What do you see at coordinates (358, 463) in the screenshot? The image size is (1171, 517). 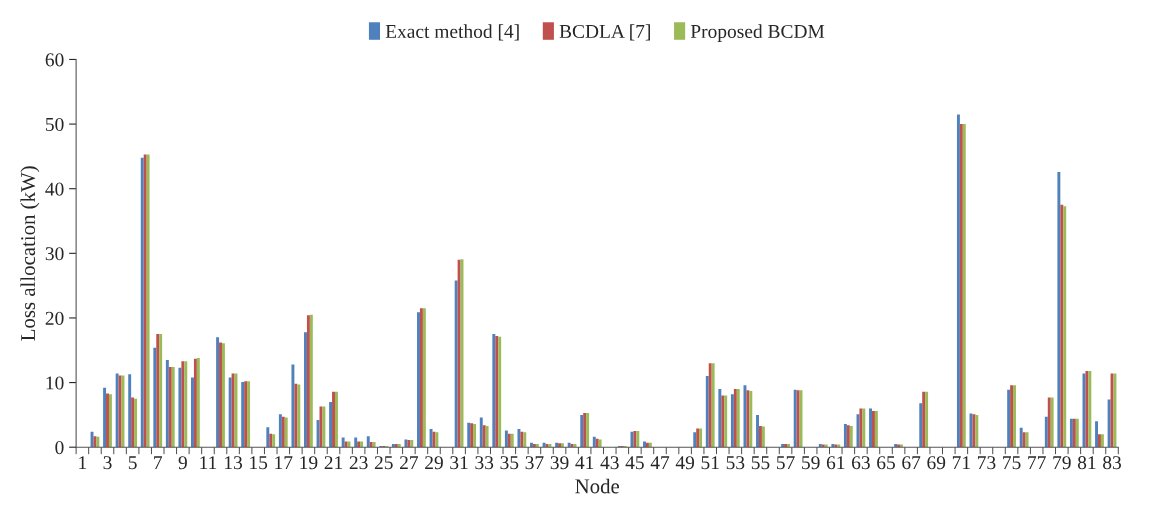 I see `x-tick-label: 23` at bounding box center [358, 463].